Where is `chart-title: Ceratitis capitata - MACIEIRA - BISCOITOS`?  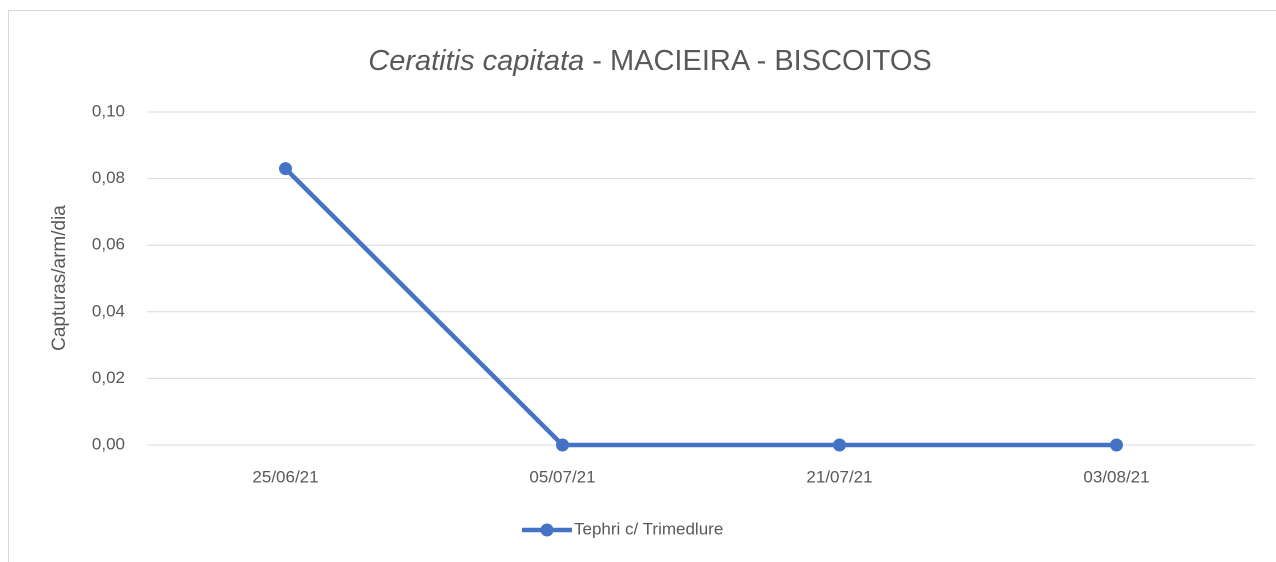 chart-title: Ceratitis capitata - MACIEIRA - BISCOITOS is located at coordinates (649, 61).